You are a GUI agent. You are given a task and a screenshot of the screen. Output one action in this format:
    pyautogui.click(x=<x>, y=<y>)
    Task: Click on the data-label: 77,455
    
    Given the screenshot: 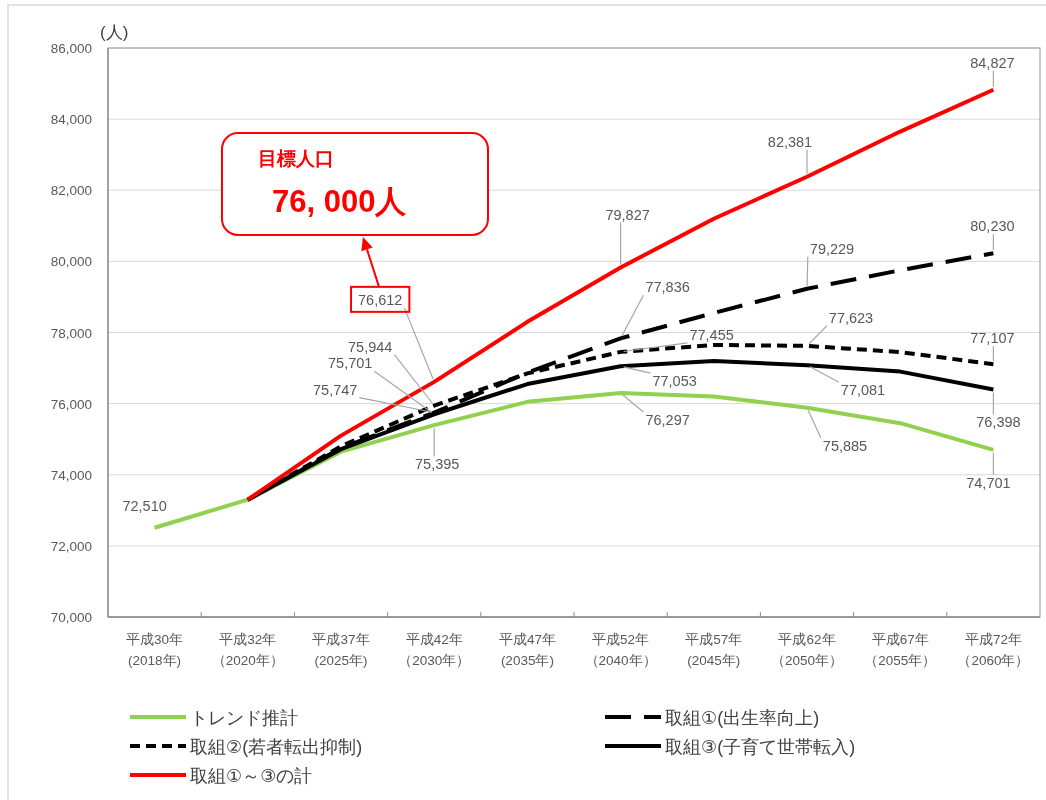 What is the action you would take?
    pyautogui.click(x=711, y=334)
    